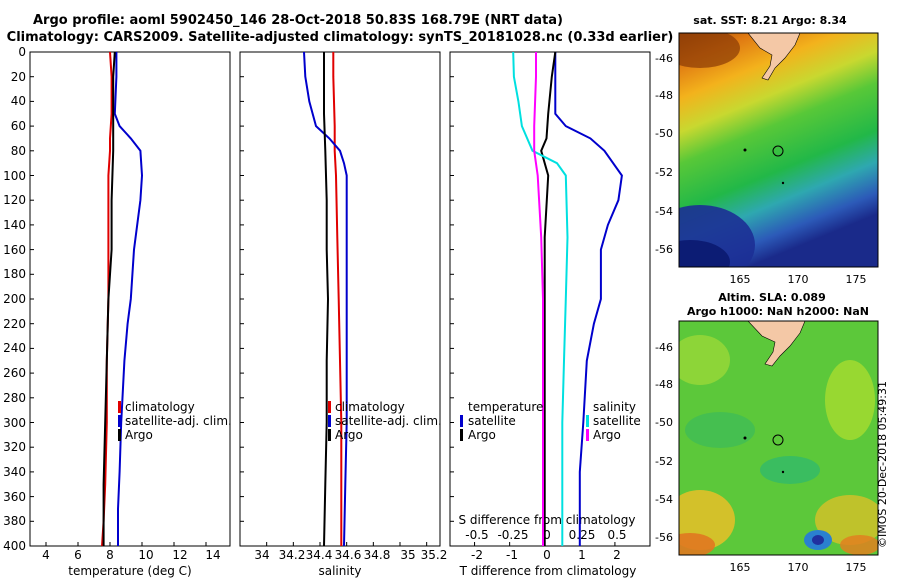  What do you see at coordinates (292, 555) in the screenshot?
I see `salinity-tick-label: 34.2` at bounding box center [292, 555].